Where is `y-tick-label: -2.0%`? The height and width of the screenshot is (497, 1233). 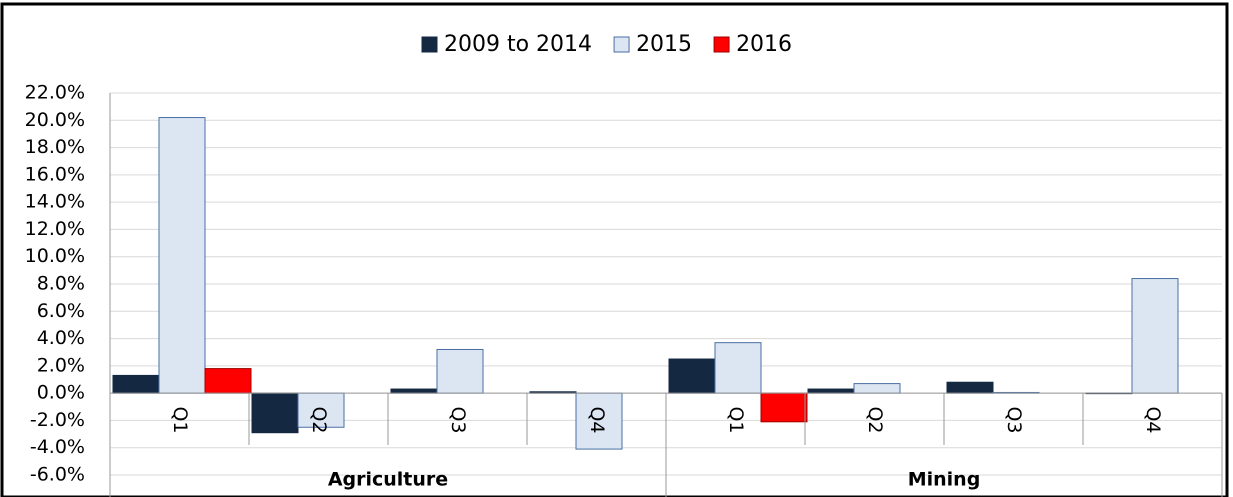
y-tick-label: -2.0% is located at coordinates (57, 420).